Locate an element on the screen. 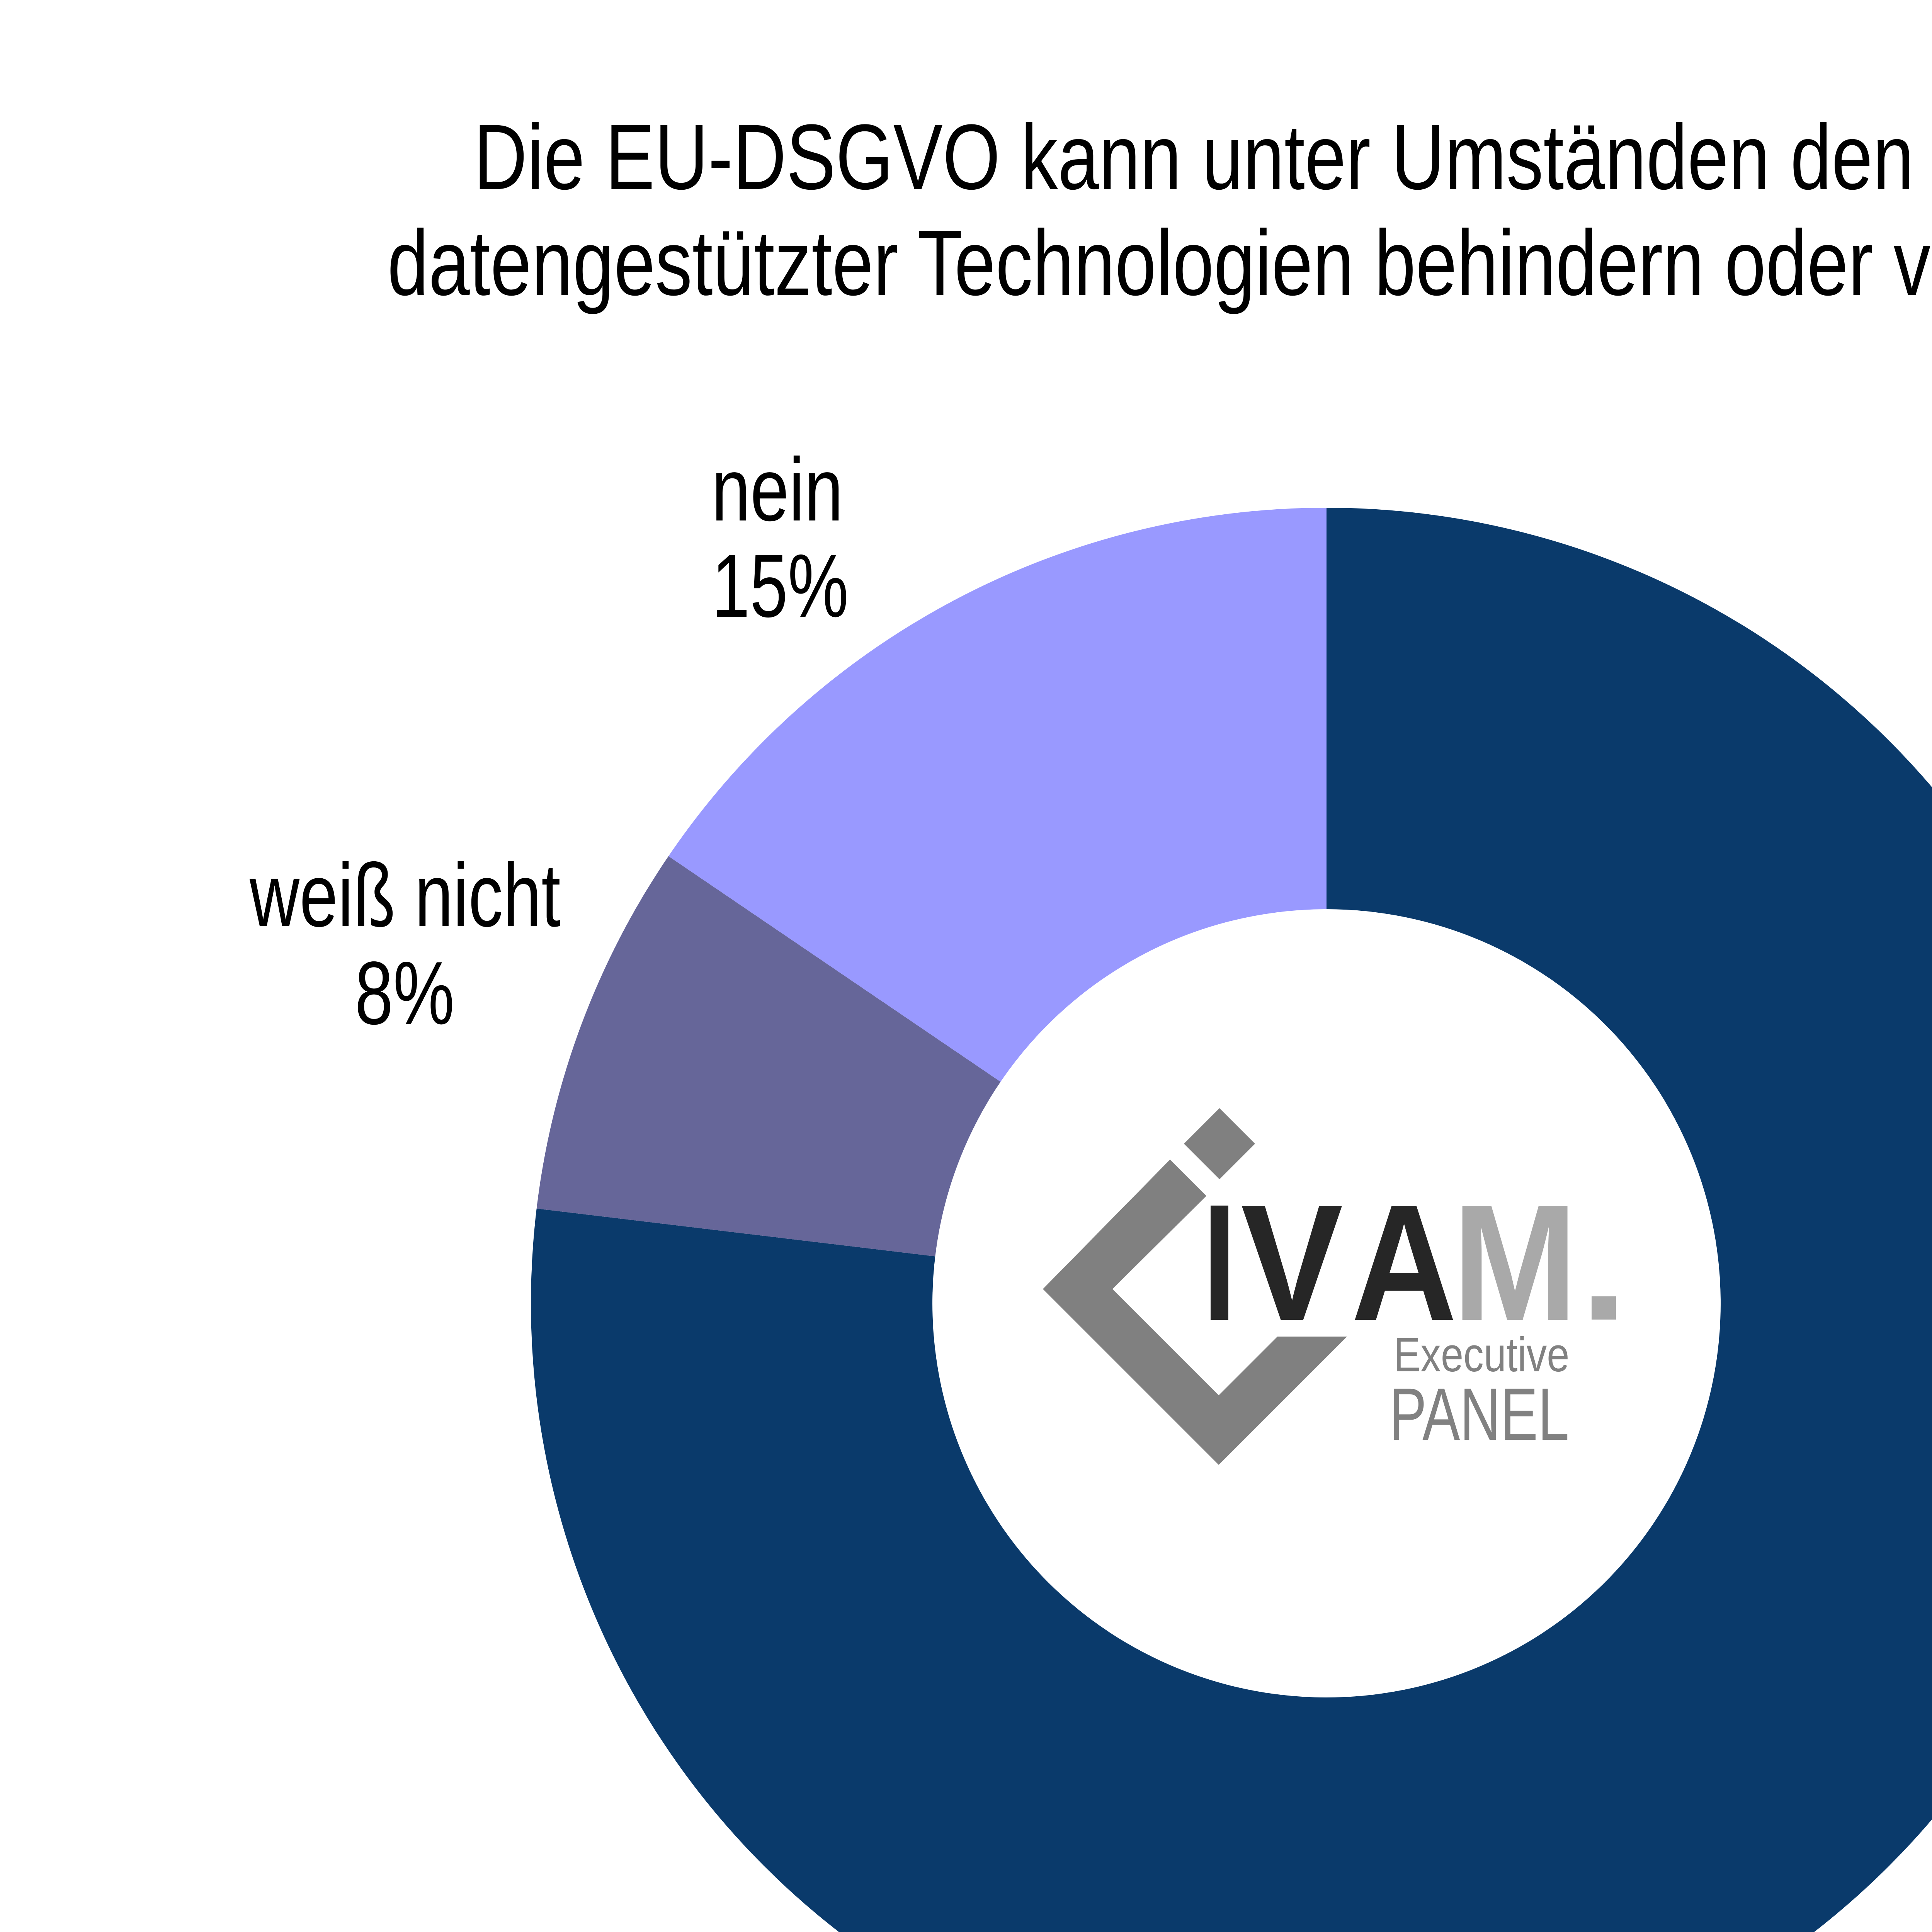 The image size is (1932, 1932). svg-text: nein is located at coordinates (777, 489).